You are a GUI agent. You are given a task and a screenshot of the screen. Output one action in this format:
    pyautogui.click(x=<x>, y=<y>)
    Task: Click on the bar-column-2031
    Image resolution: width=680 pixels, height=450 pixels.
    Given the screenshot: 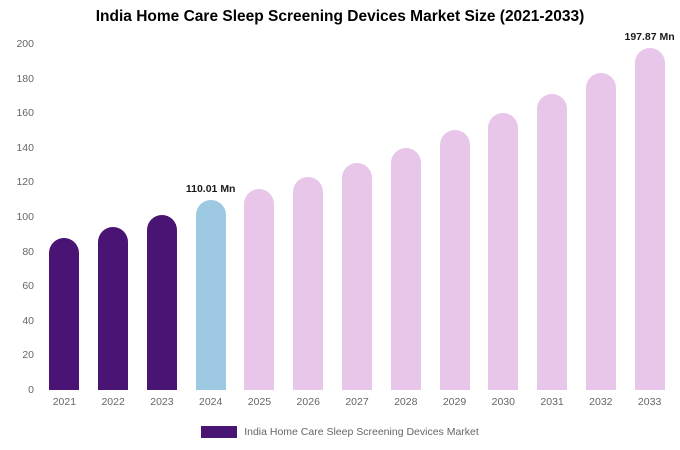 What is the action you would take?
    pyautogui.click(x=552, y=217)
    